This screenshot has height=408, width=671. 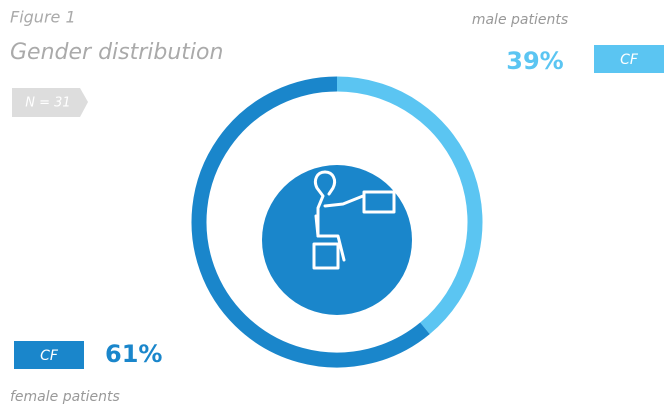 I want to click on patient-icon, so click(x=354, y=220).